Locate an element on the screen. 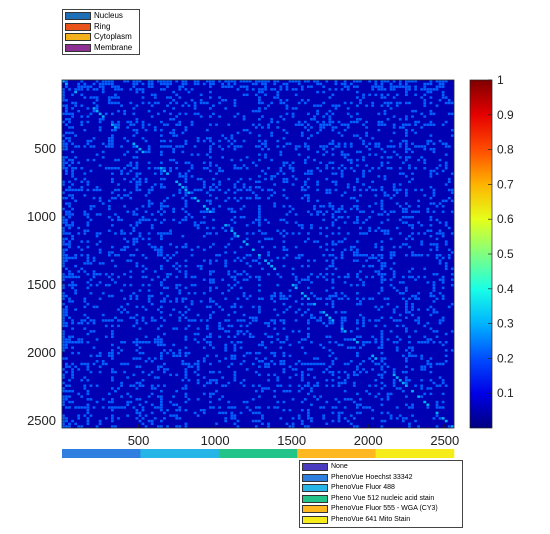 The image size is (550, 534). colorbar-tick-label: 0.7 is located at coordinates (505, 184).